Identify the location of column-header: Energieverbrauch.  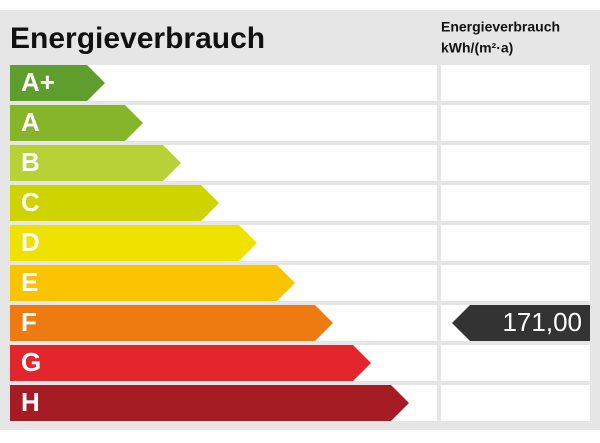
(500, 27).